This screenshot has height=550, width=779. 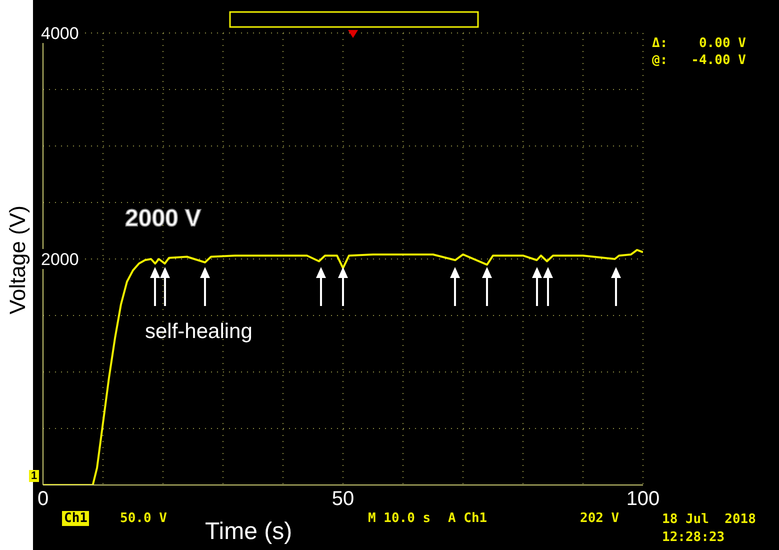 I want to click on text: M 10.0 s, so click(x=399, y=518).